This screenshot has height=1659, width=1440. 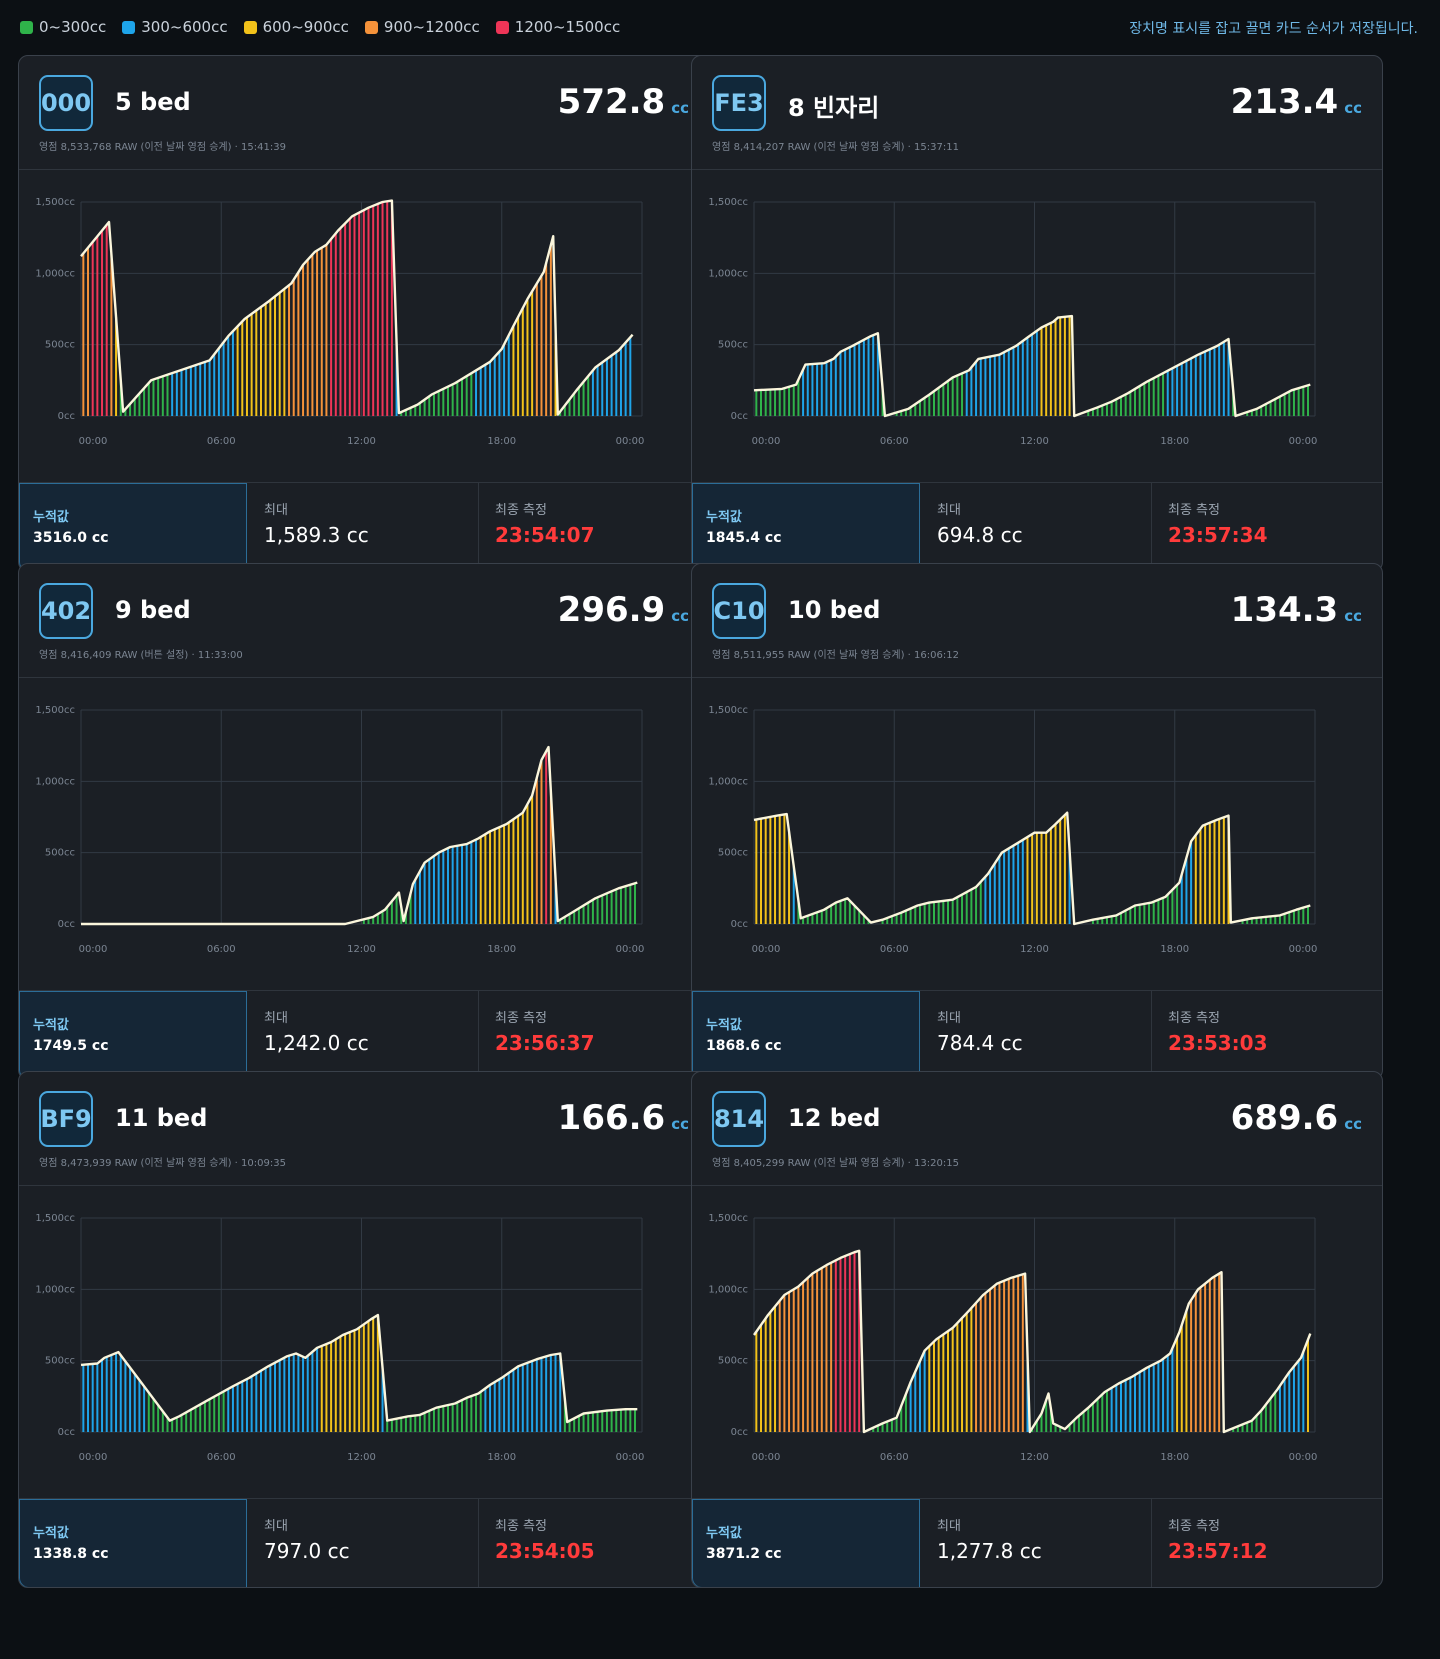 I want to click on last-measure-time: 23:53:03, so click(x=1218, y=1043).